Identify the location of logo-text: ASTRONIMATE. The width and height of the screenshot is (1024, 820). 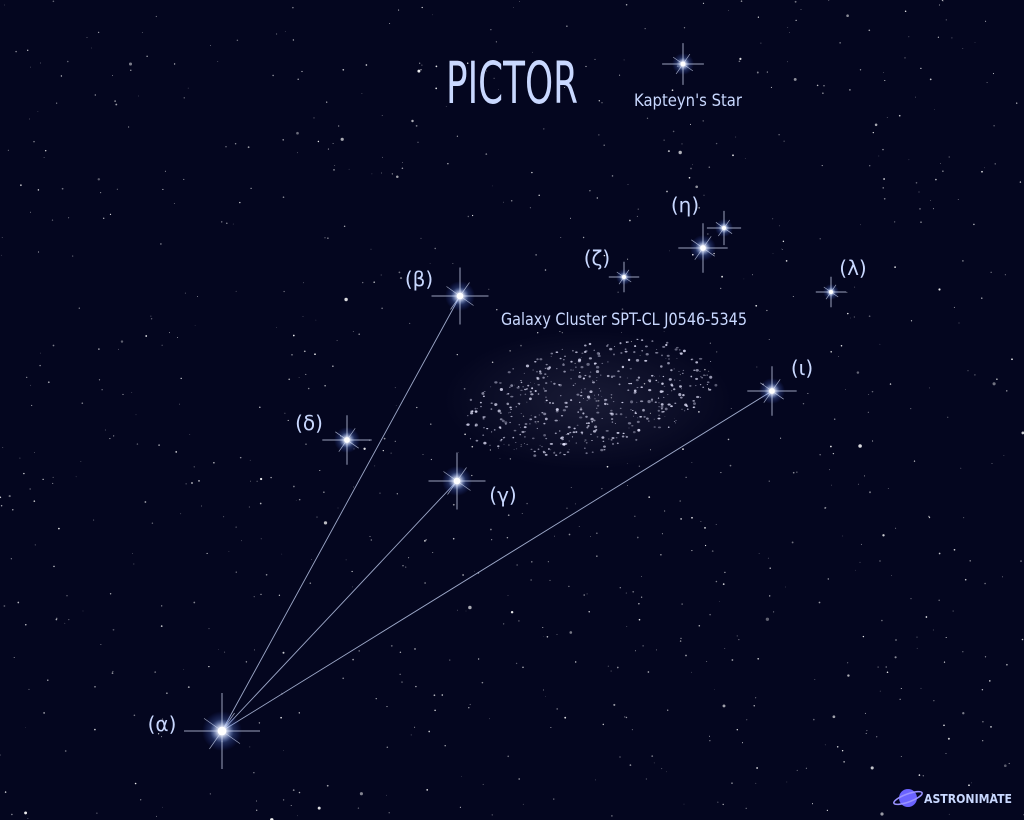
(968, 799).